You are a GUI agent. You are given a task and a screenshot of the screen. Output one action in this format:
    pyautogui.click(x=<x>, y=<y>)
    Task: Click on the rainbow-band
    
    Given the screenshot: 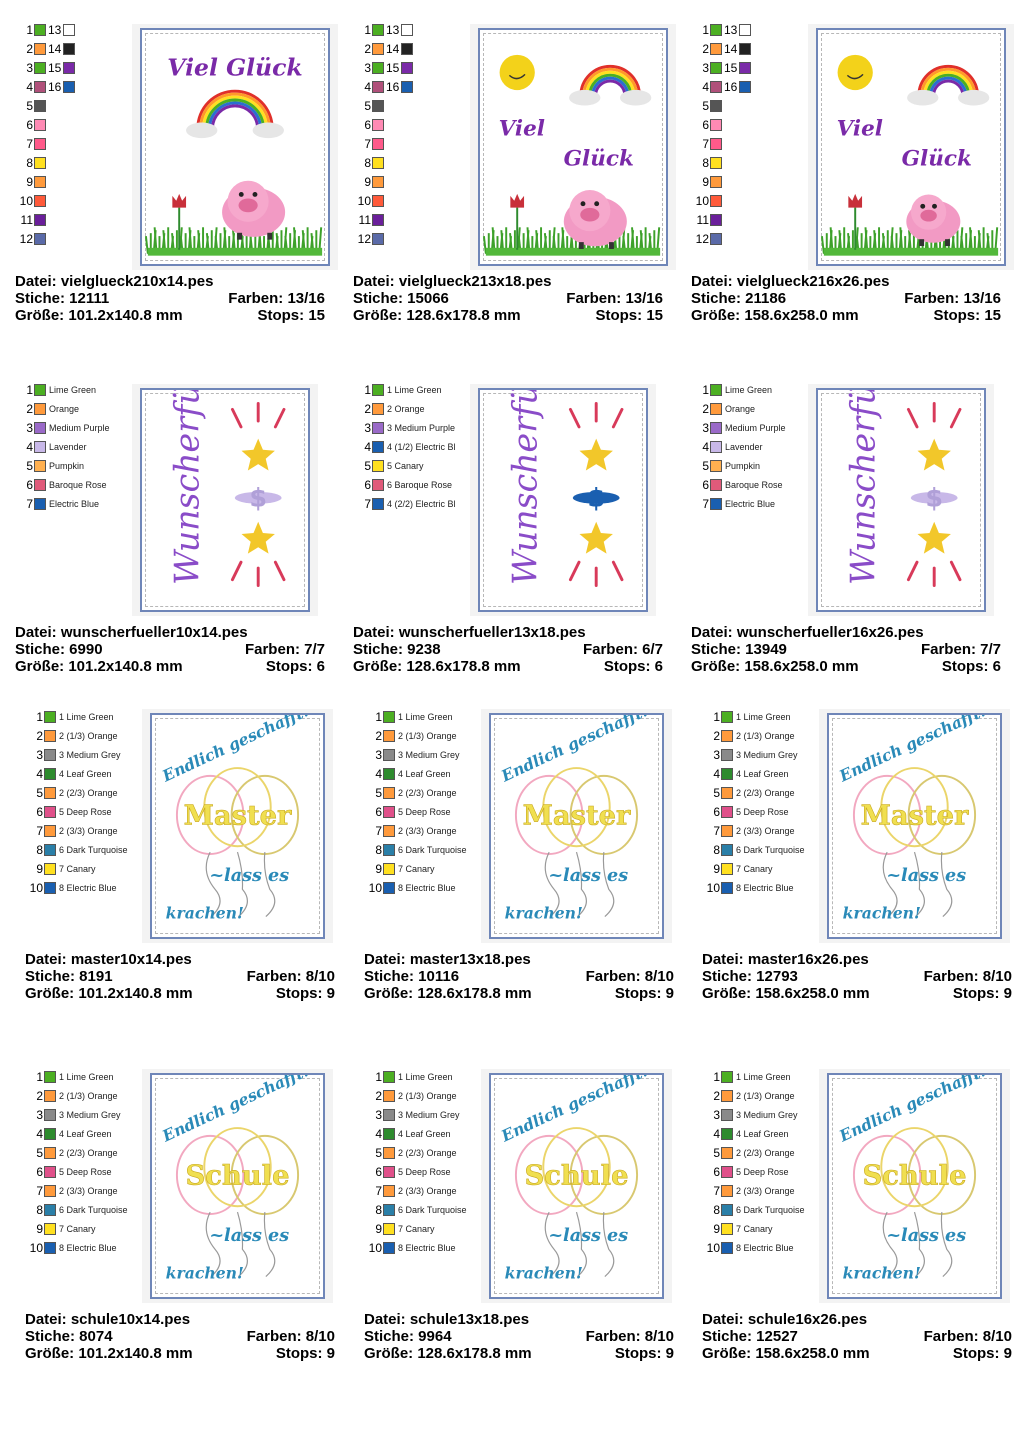 What is the action you would take?
    pyautogui.click(x=235, y=109)
    